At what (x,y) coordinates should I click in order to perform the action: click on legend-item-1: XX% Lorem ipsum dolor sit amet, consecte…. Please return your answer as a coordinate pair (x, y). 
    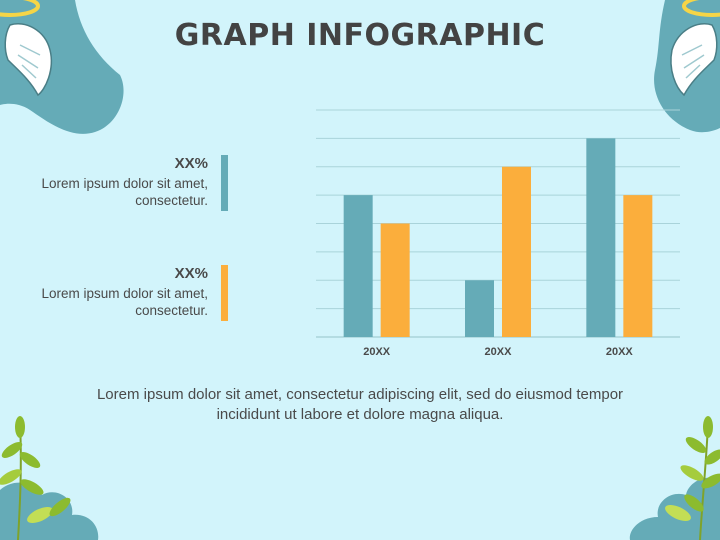
    Looking at the image, I should click on (135, 185).